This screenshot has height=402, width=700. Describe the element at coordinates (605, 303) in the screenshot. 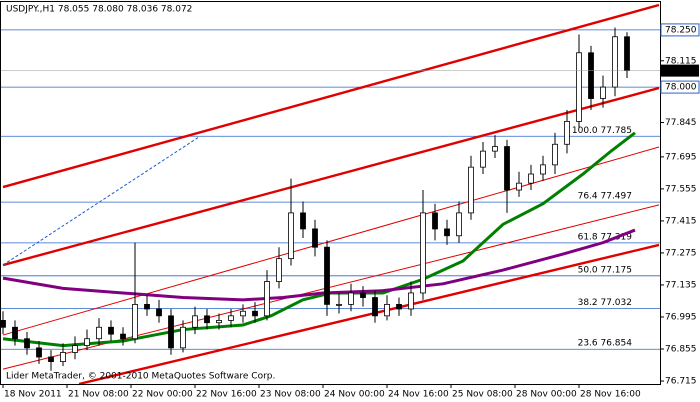

I see `fib-label: 38.2 77.032` at that location.